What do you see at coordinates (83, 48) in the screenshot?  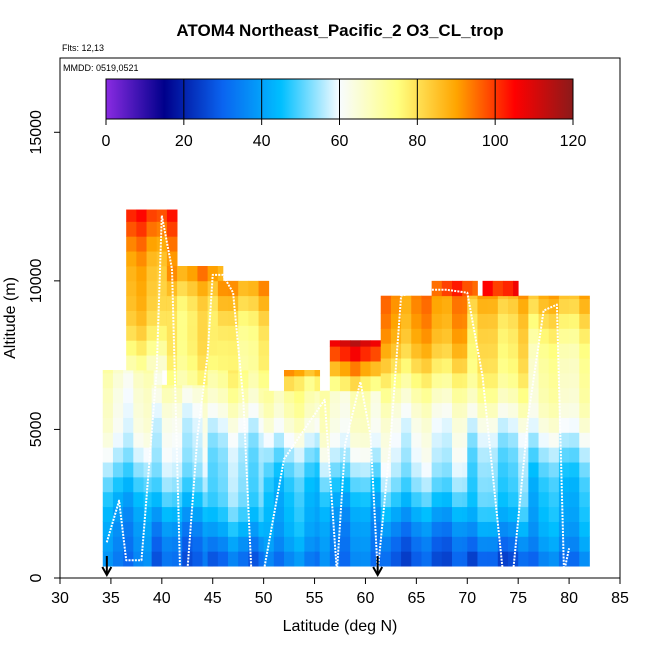 I see `flights-label: Flts: 12,13` at bounding box center [83, 48].